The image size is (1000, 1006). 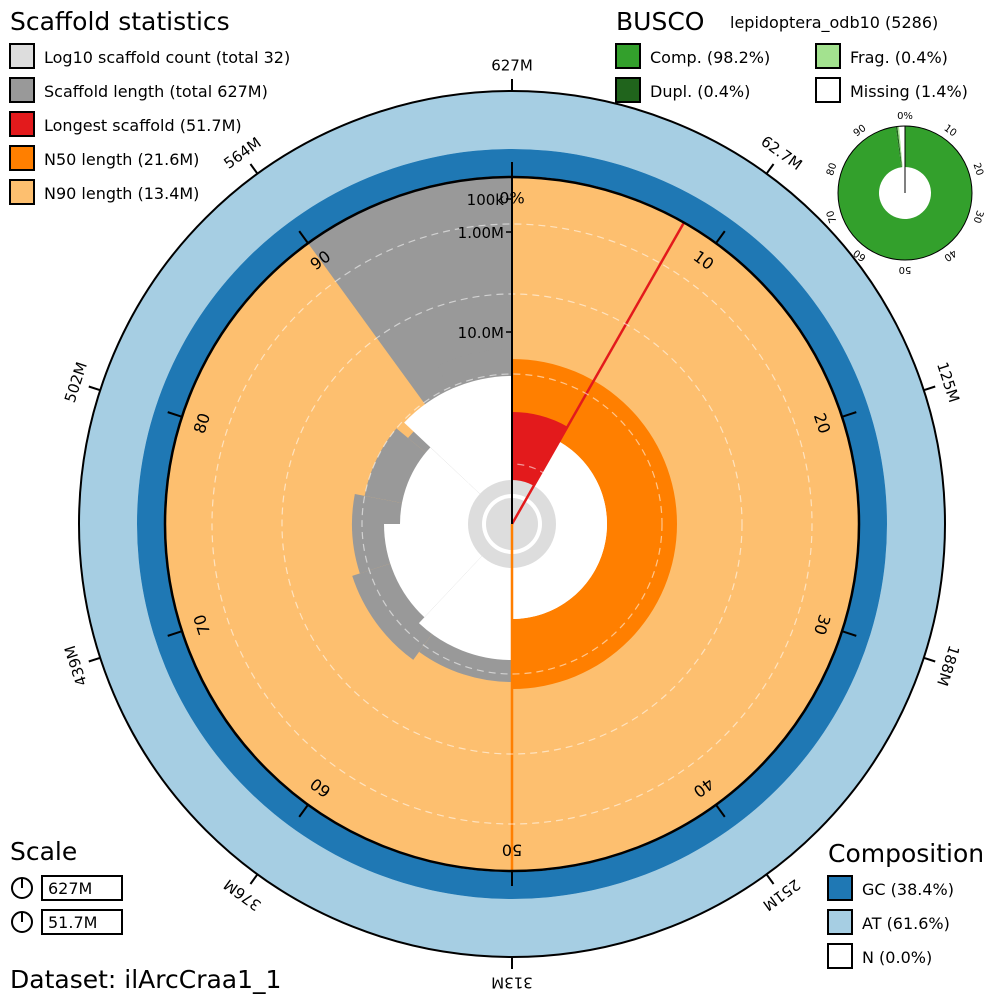 I want to click on busco-tick-label: 0%, so click(x=905, y=116).